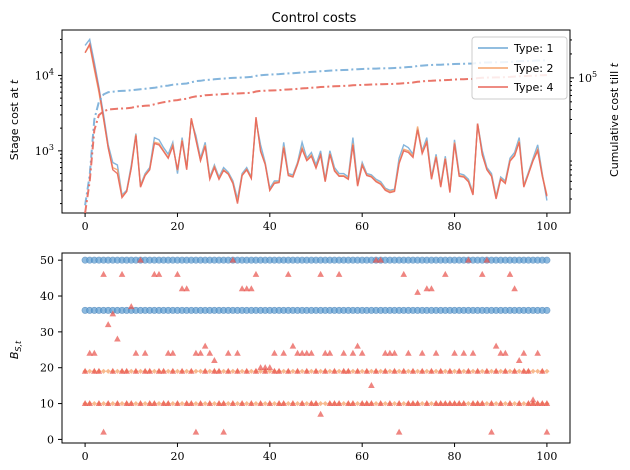 This screenshot has height=470, width=630. Describe the element at coordinates (314, 18) in the screenshot. I see `chart-title: Control costs` at that location.